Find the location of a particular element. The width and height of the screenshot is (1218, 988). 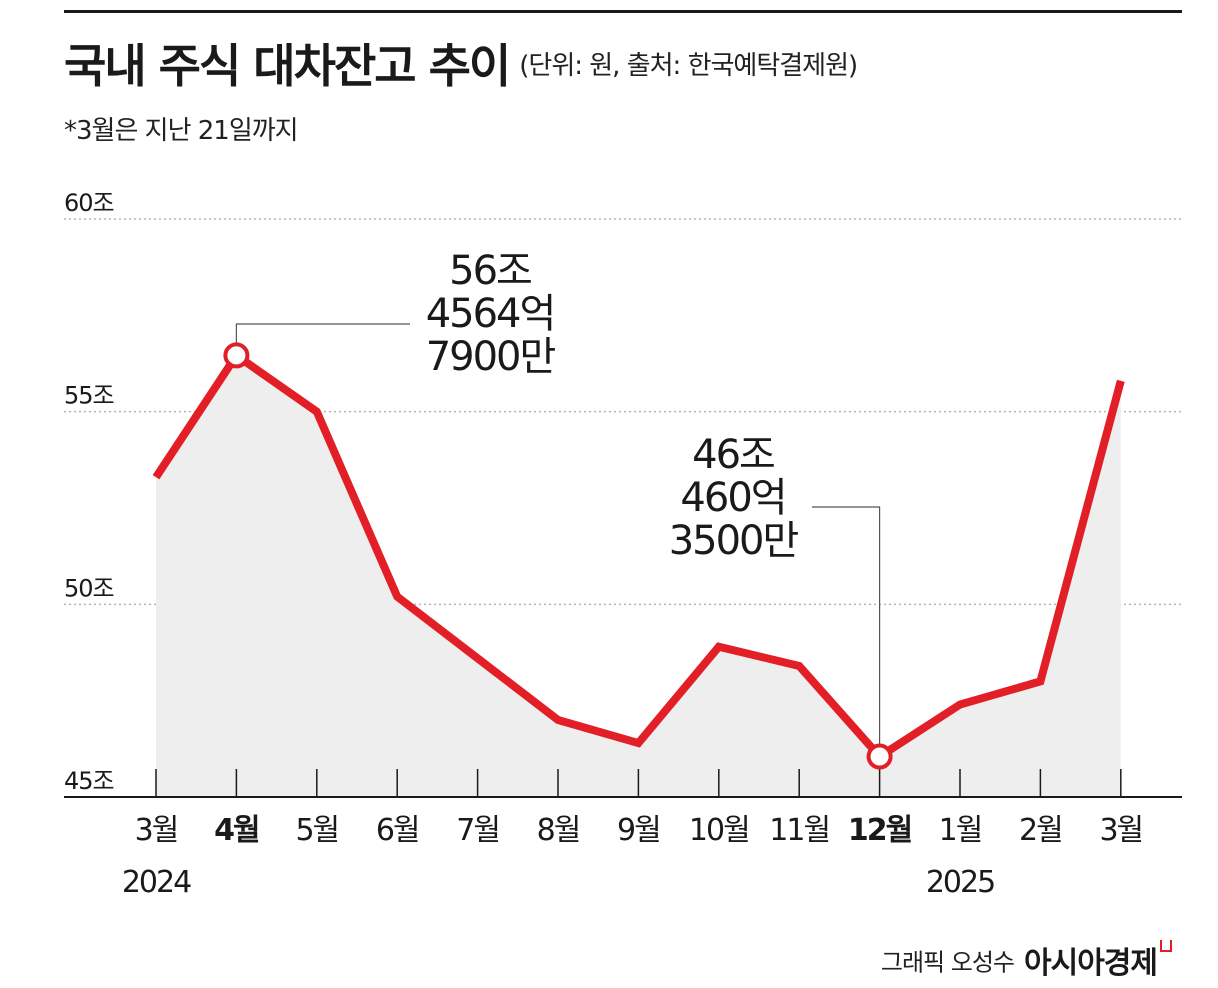

annotation-label: 7900만 is located at coordinates (491, 357).